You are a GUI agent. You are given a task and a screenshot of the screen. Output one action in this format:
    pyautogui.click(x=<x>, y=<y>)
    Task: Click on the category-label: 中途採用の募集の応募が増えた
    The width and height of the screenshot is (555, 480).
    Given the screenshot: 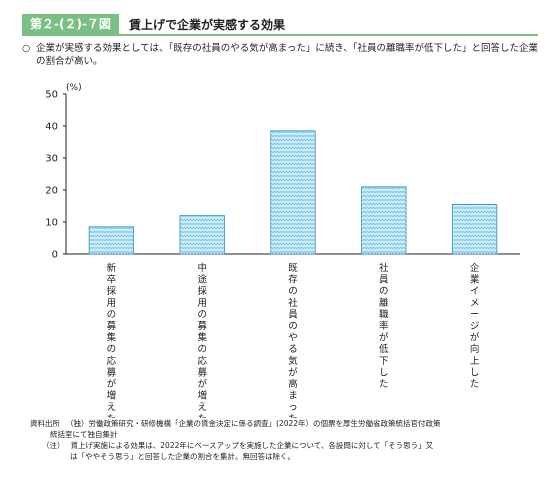 What is the action you would take?
    pyautogui.click(x=202, y=340)
    